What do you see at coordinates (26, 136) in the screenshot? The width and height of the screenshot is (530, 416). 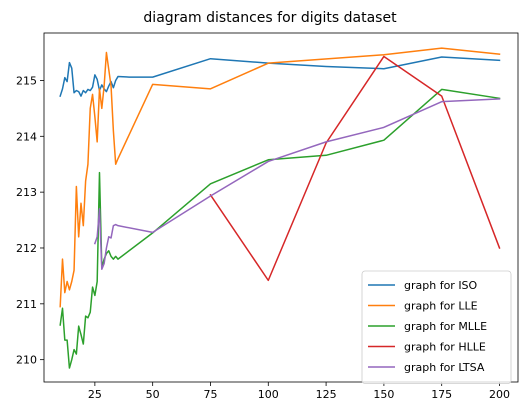 I see `y-tick-label-214: 214` at bounding box center [26, 136].